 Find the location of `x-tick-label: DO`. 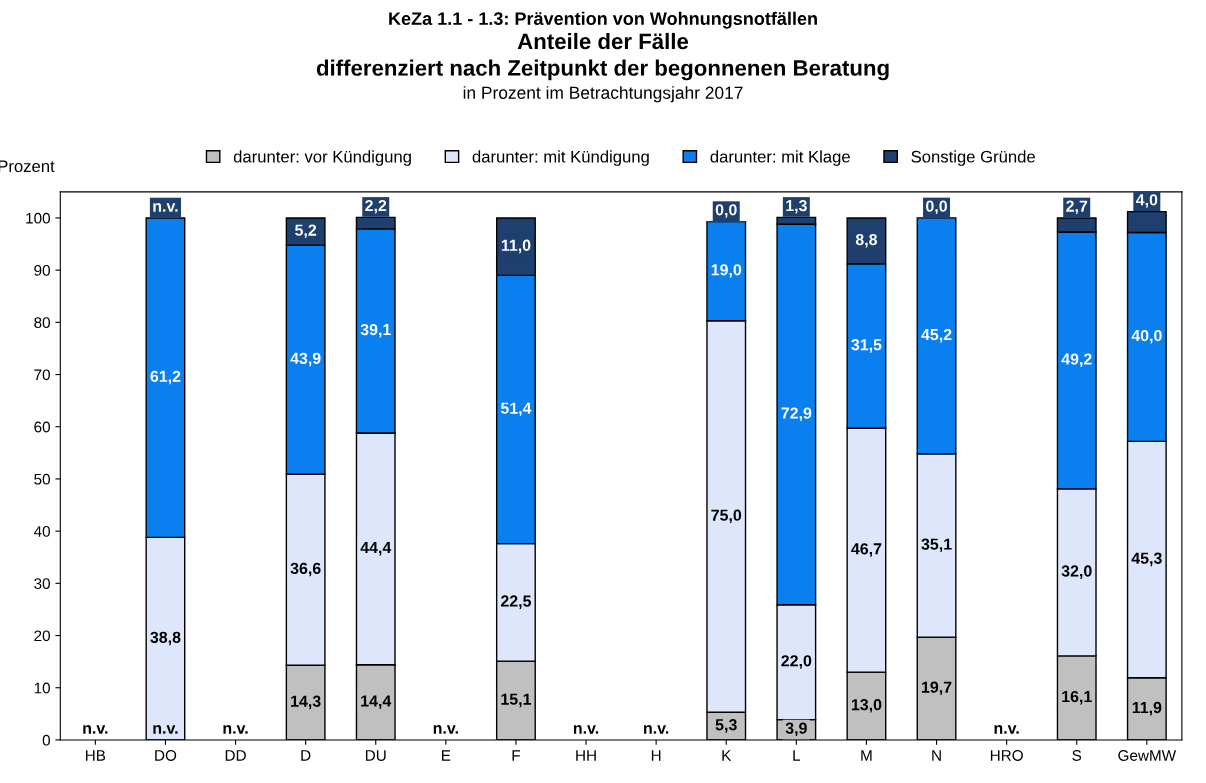

x-tick-label: DO is located at coordinates (166, 755).